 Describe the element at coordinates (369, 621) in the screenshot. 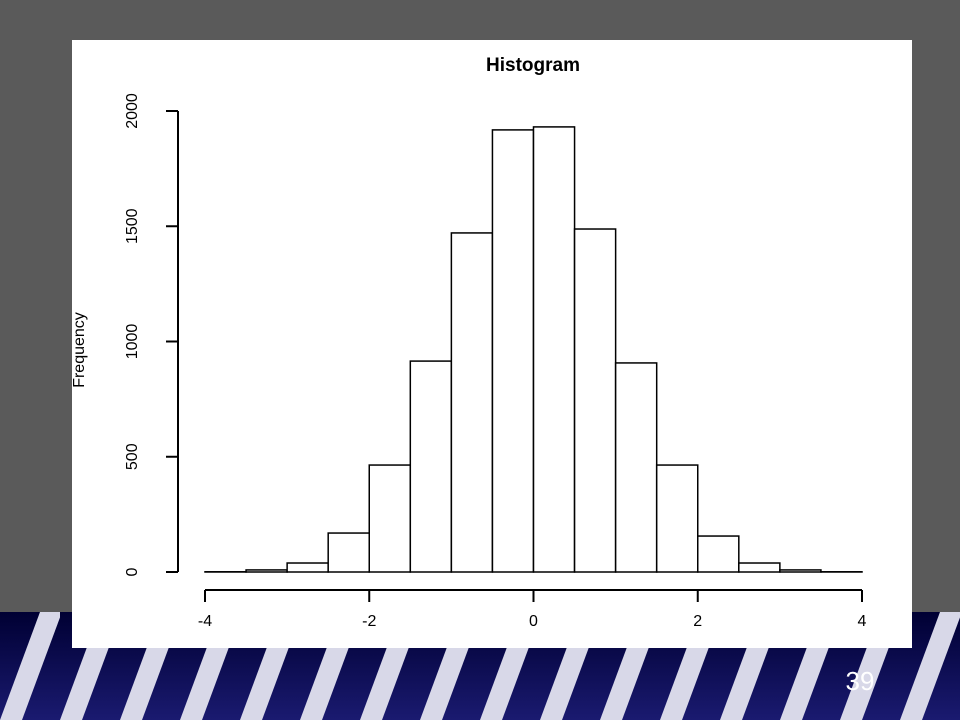

I see `x-tick-label: -2` at that location.